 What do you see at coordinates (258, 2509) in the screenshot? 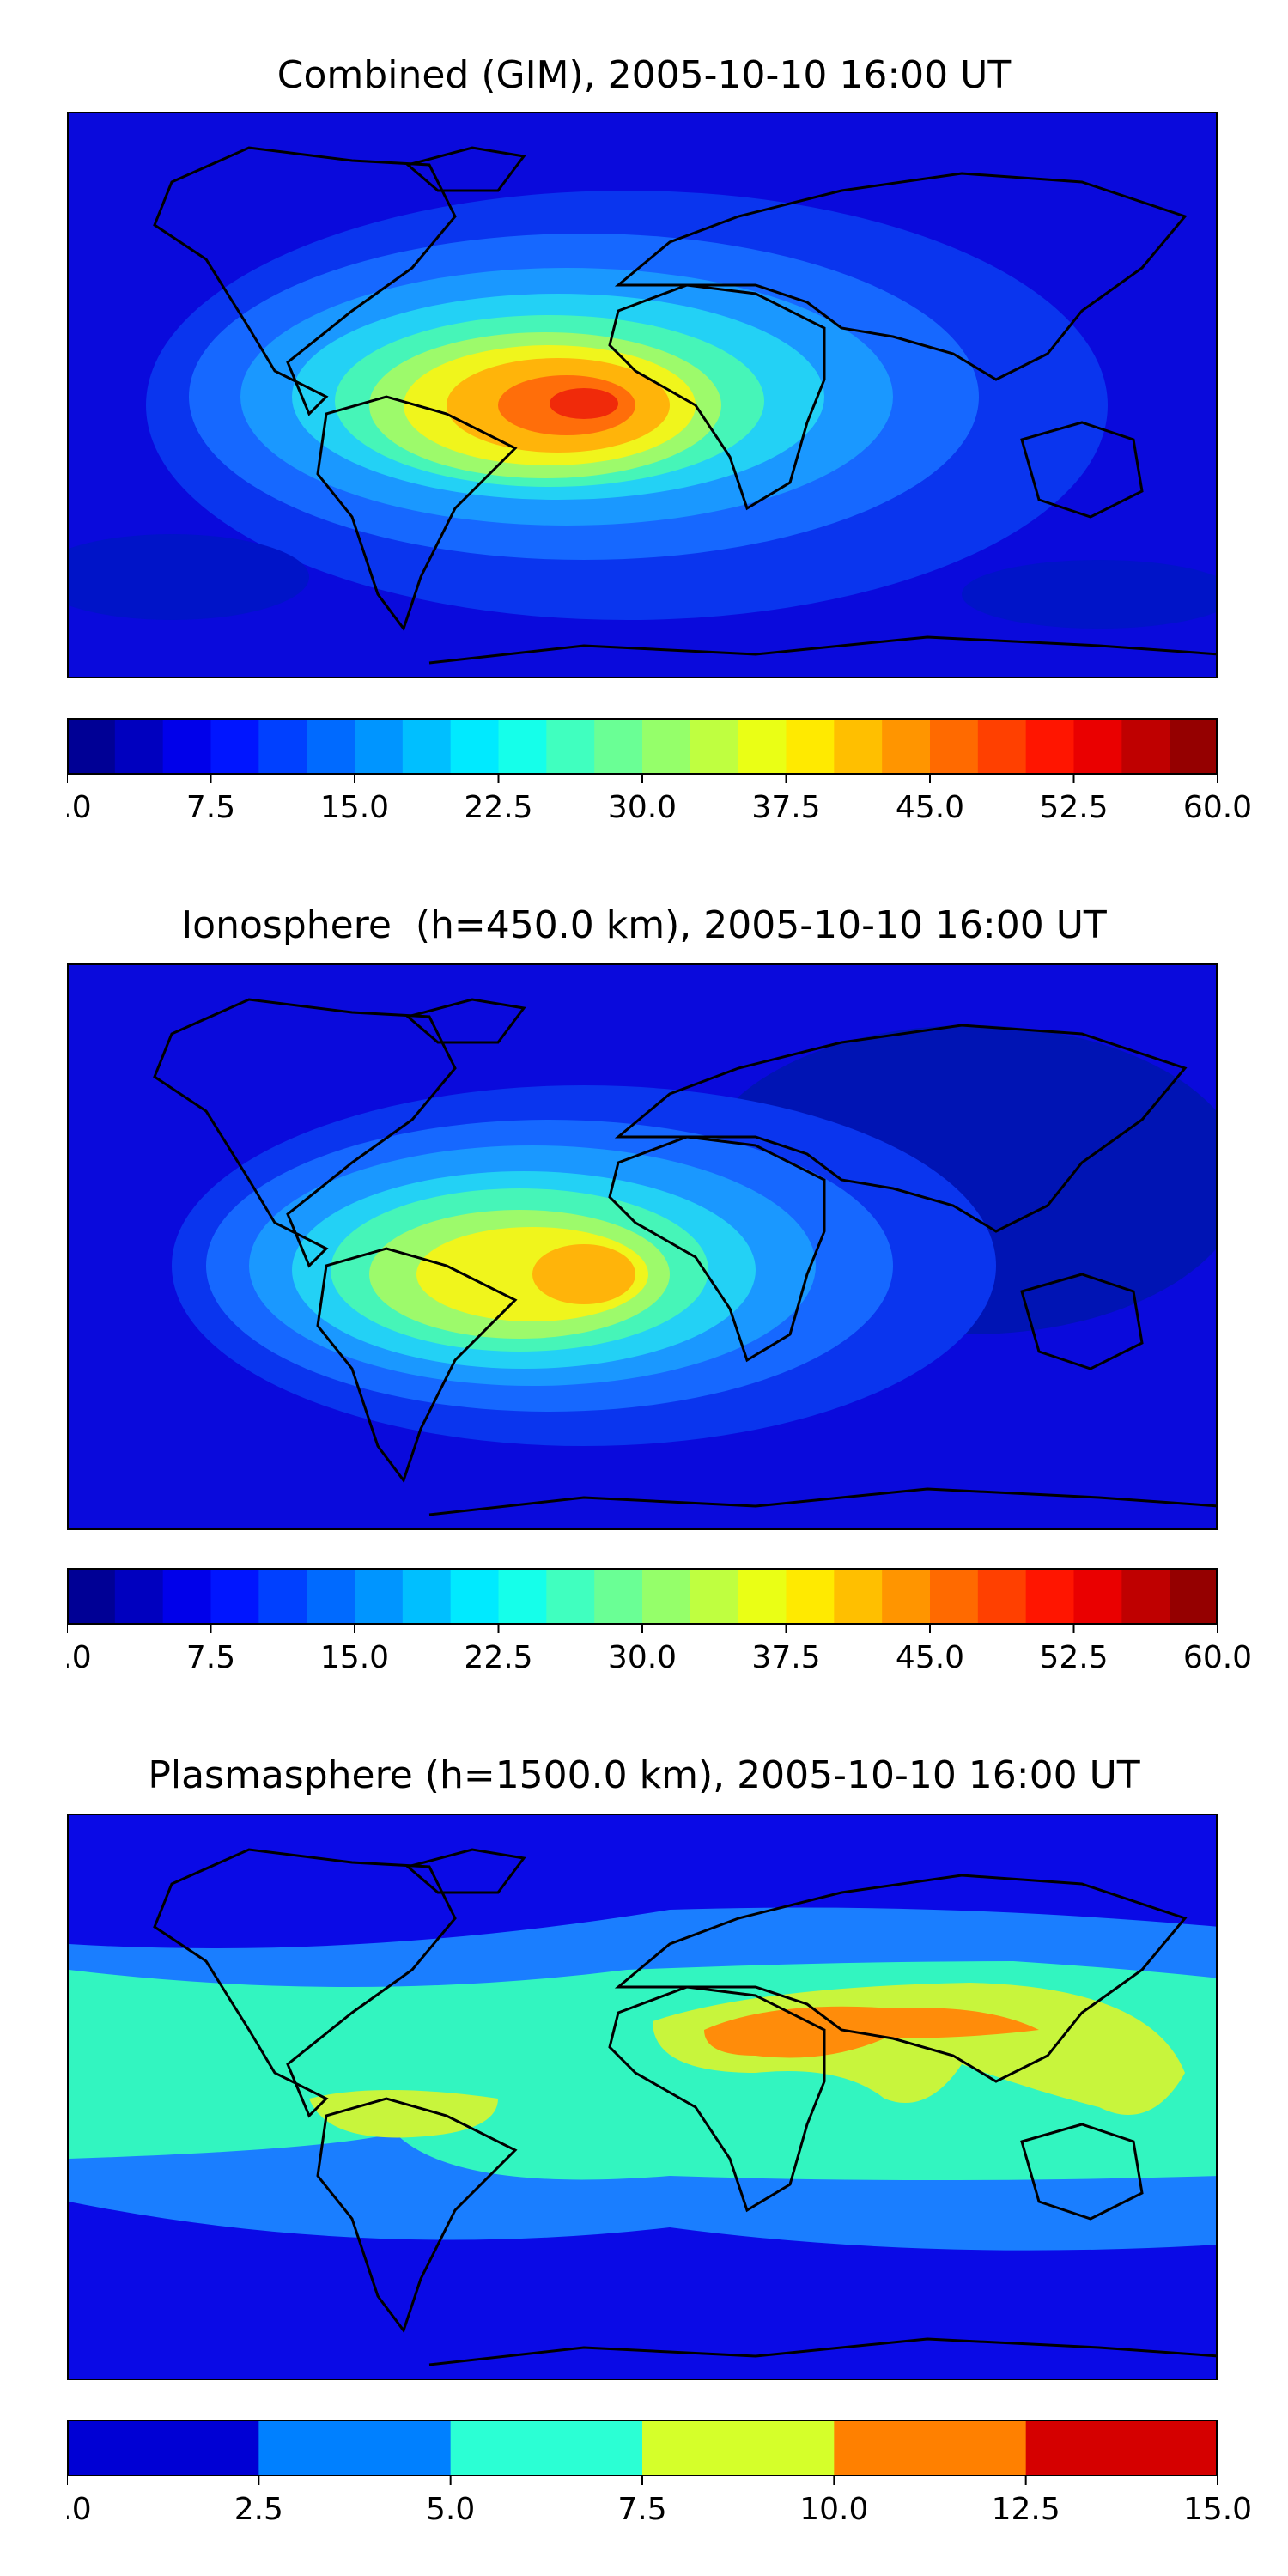
I see `colorbar-tick-label: 2.5` at bounding box center [258, 2509].